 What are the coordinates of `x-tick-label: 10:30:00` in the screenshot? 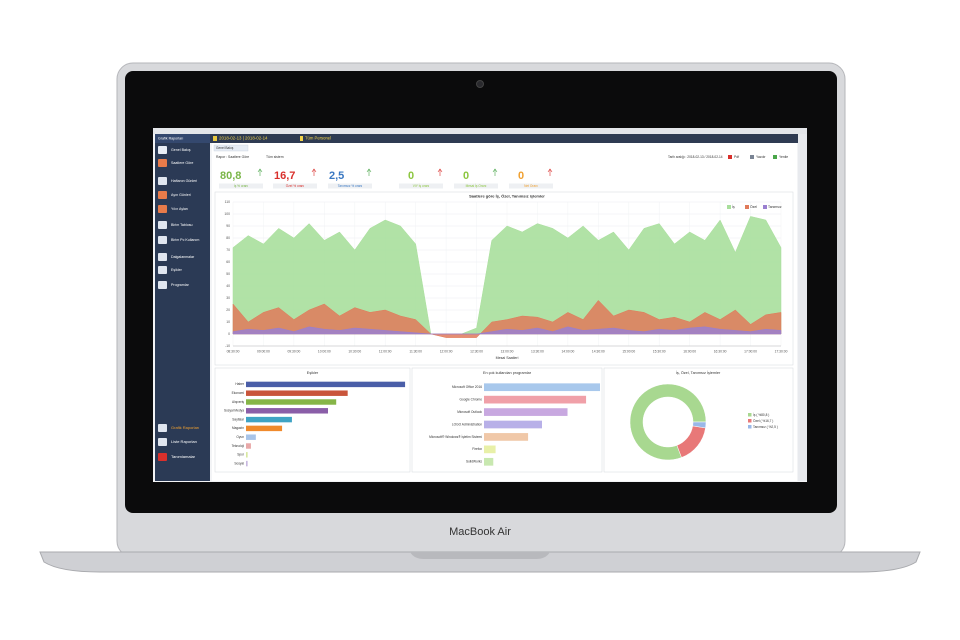 It's located at (354, 351).